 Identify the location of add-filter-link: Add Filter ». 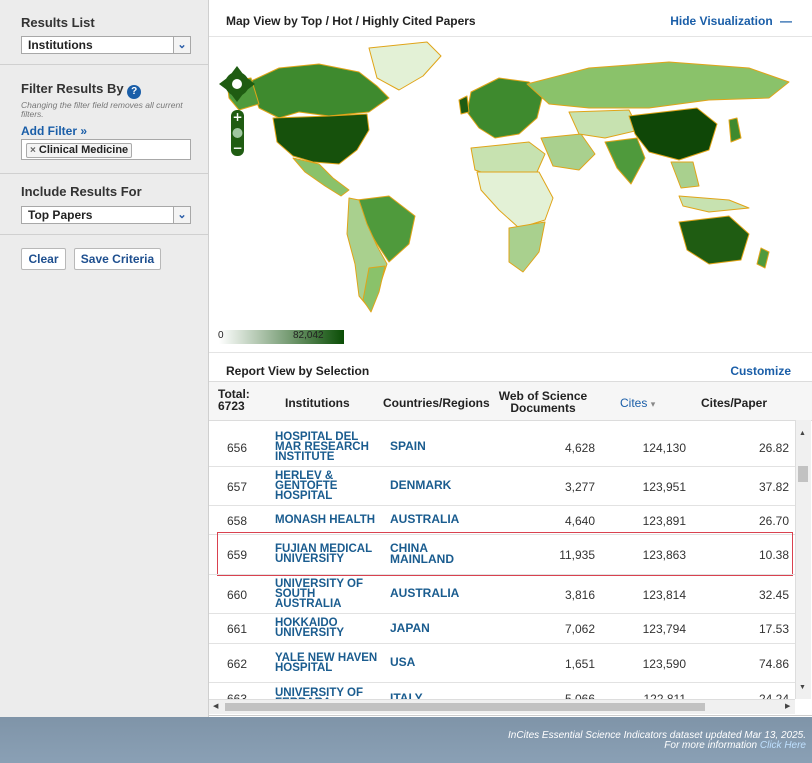
(54, 131).